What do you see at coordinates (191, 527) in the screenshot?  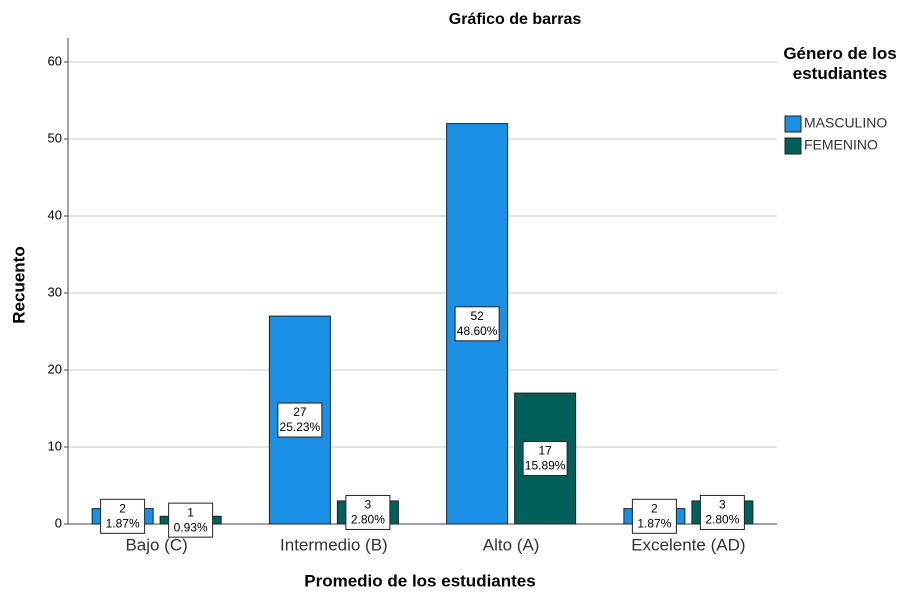 I see `percentage-label: 0.93%` at bounding box center [191, 527].